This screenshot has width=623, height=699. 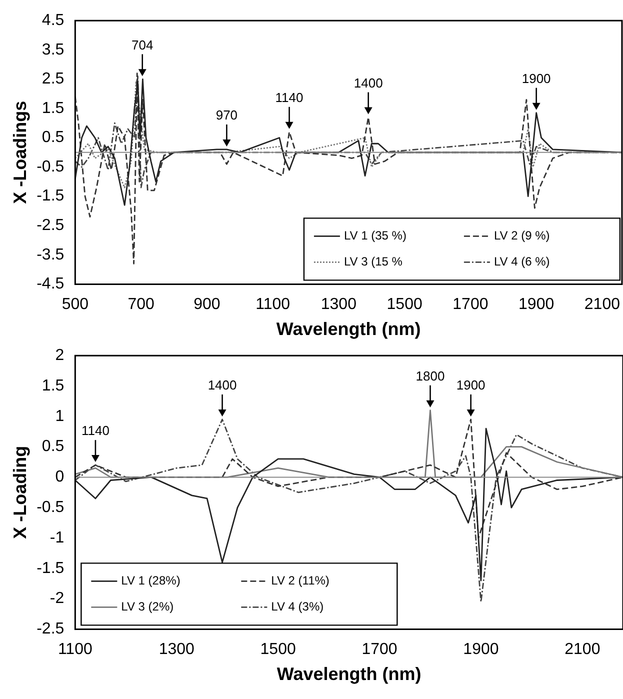 I want to click on legend-label: LV 1 (28%), so click(x=150, y=581).